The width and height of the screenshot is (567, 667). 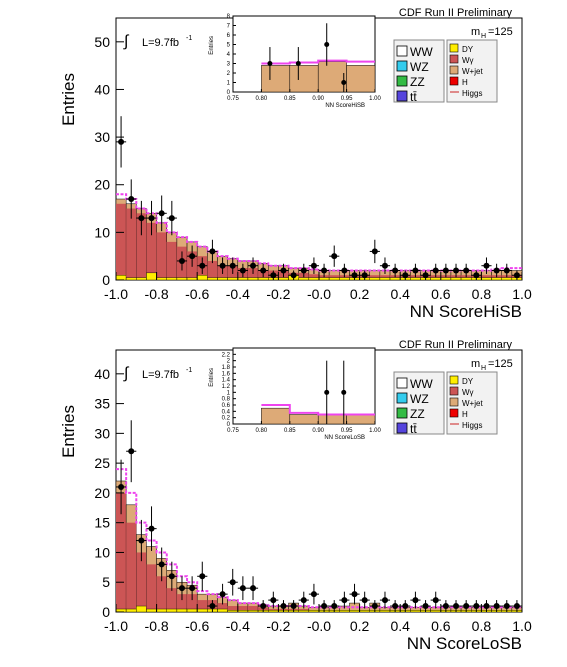 I want to click on inset-x-tick-label: 0.80, so click(x=262, y=99).